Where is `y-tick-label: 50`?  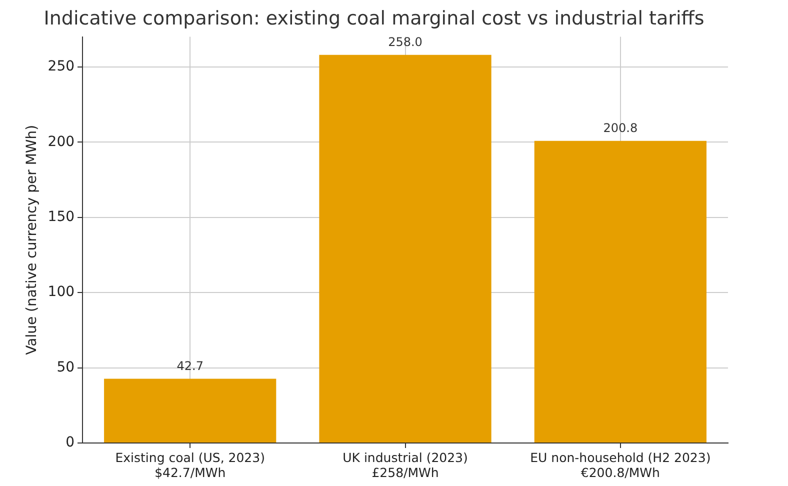
y-tick-label: 50 is located at coordinates (65, 367).